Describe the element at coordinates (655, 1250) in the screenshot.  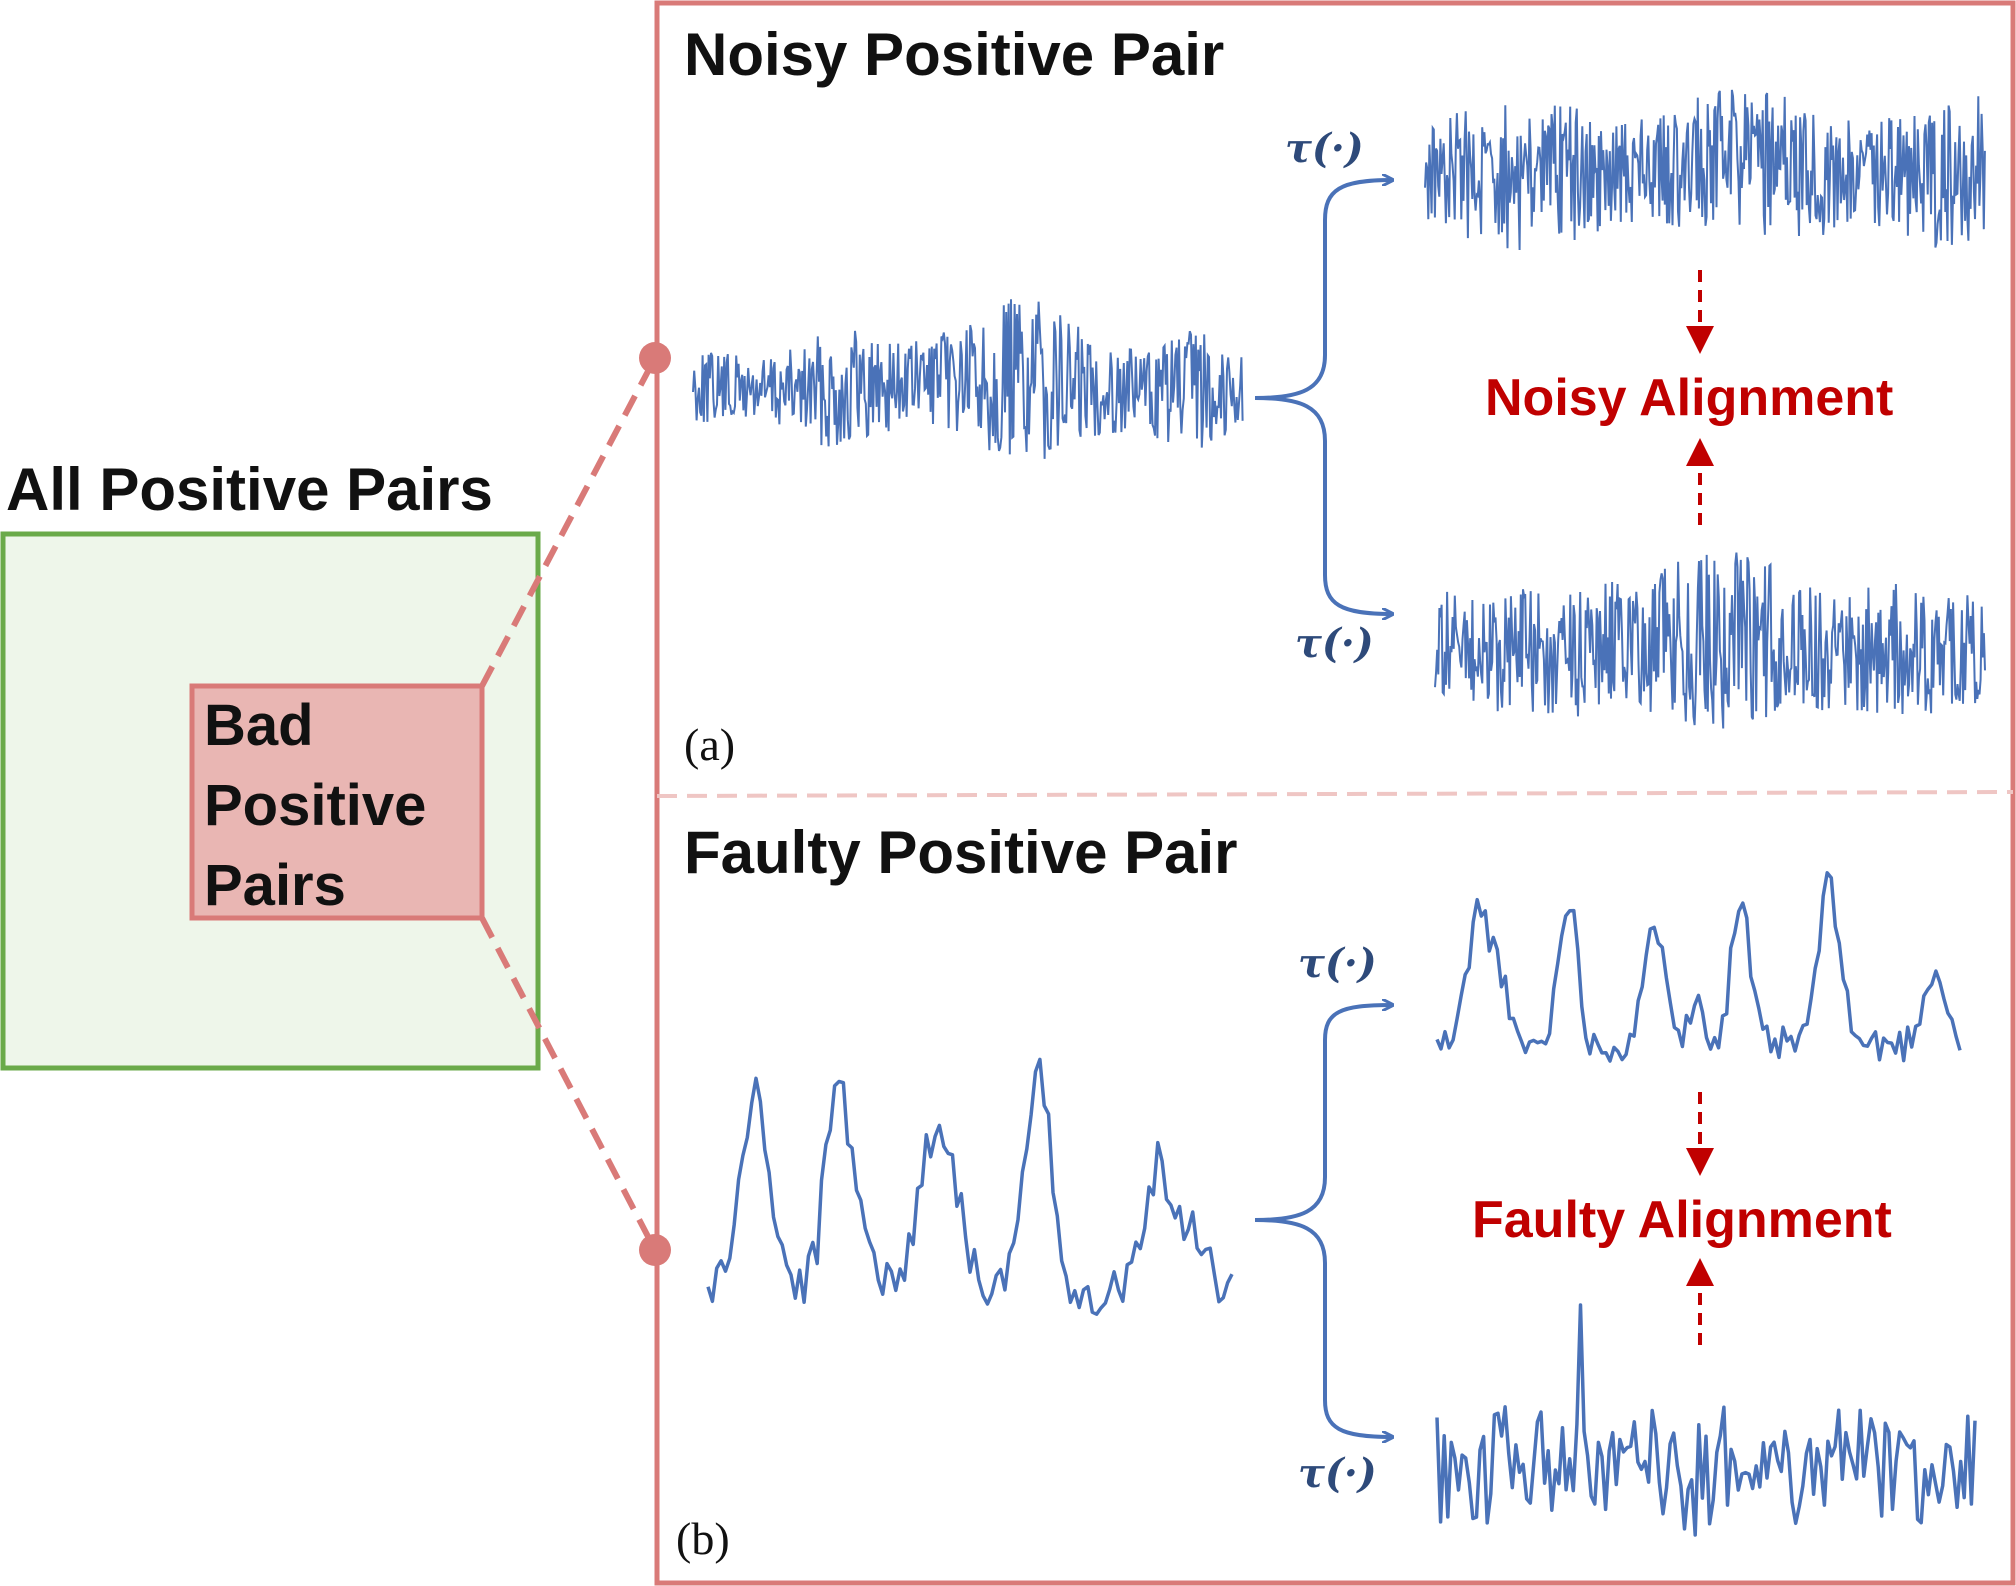
I see `connector-dot-bottom` at that location.